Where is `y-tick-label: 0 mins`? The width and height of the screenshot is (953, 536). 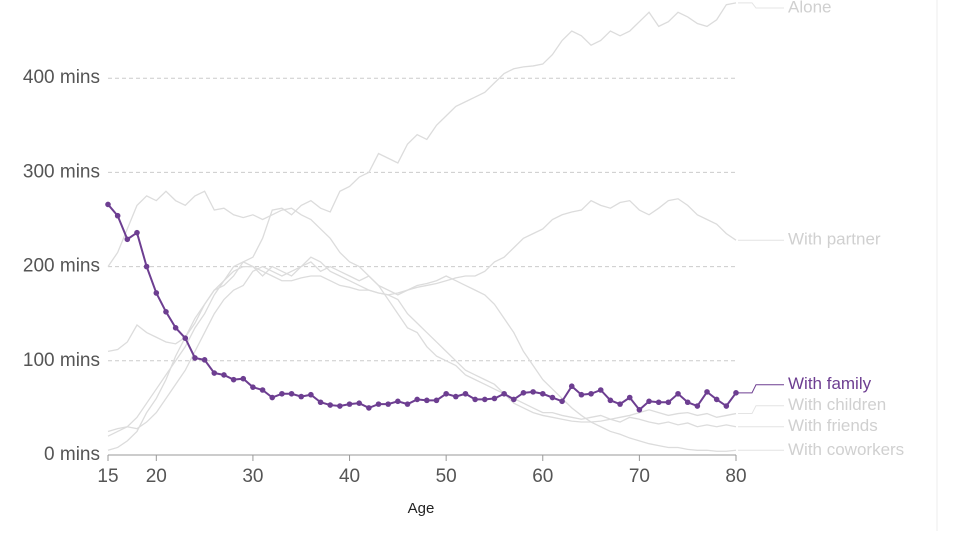
y-tick-label: 0 mins is located at coordinates (72, 454).